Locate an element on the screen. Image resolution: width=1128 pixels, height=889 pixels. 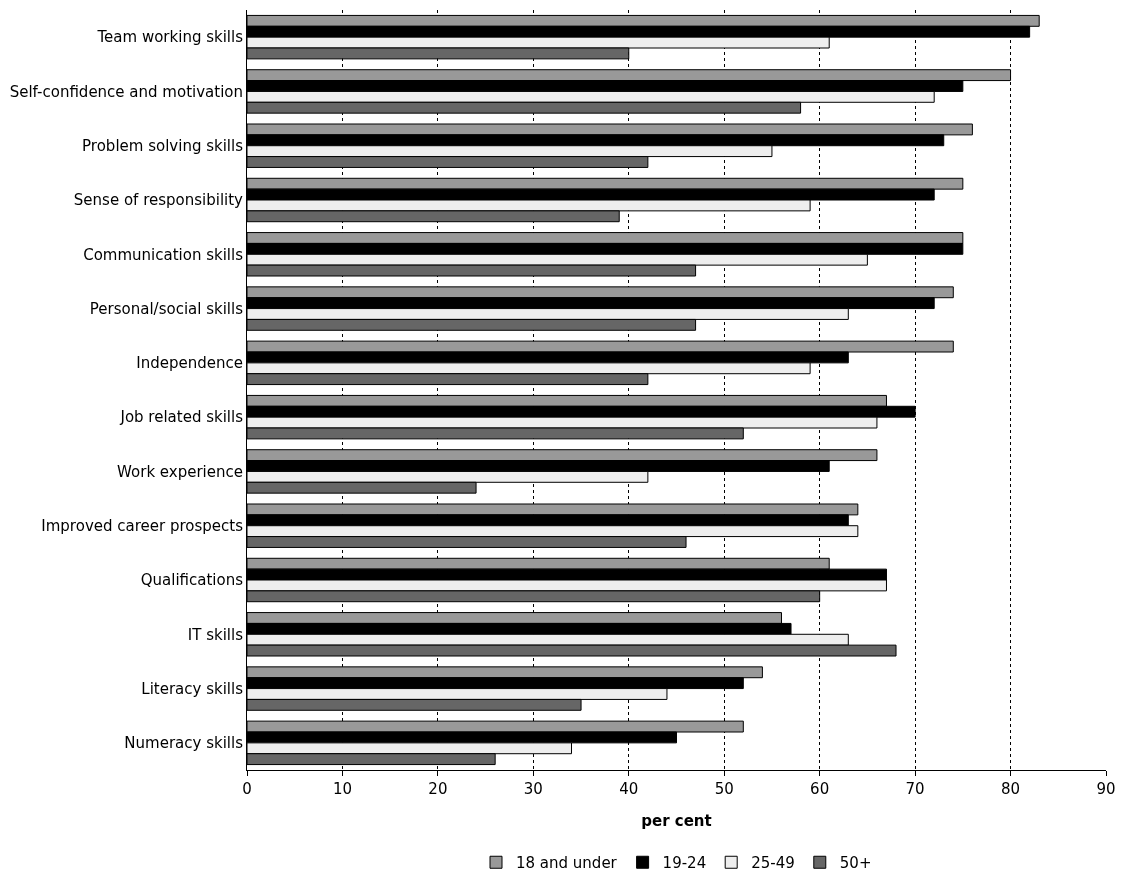
x-tick-label: 0 is located at coordinates (247, 789).